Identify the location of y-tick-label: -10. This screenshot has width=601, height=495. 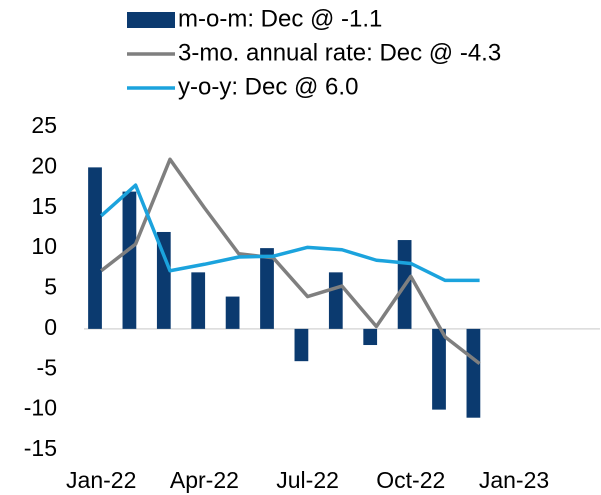
(40, 408).